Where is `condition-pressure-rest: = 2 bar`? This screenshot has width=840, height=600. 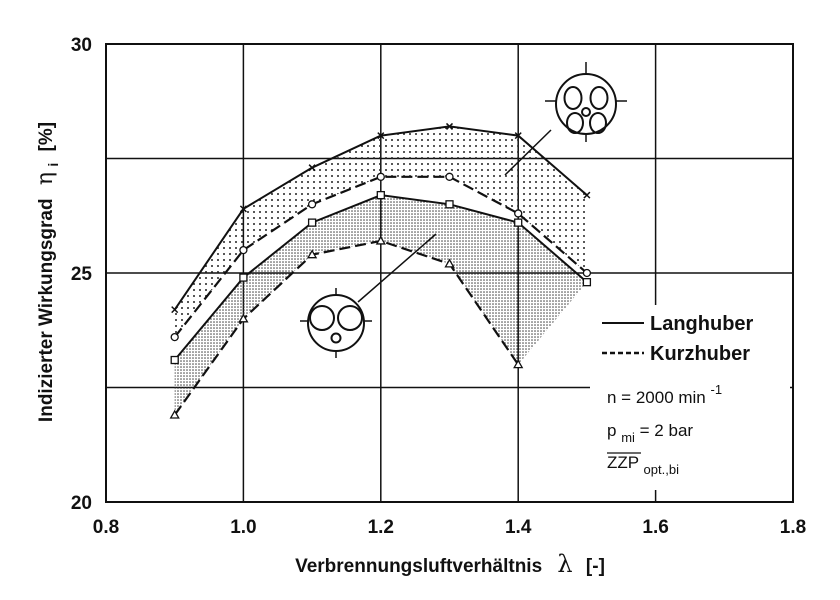 condition-pressure-rest: = 2 bar is located at coordinates (667, 430).